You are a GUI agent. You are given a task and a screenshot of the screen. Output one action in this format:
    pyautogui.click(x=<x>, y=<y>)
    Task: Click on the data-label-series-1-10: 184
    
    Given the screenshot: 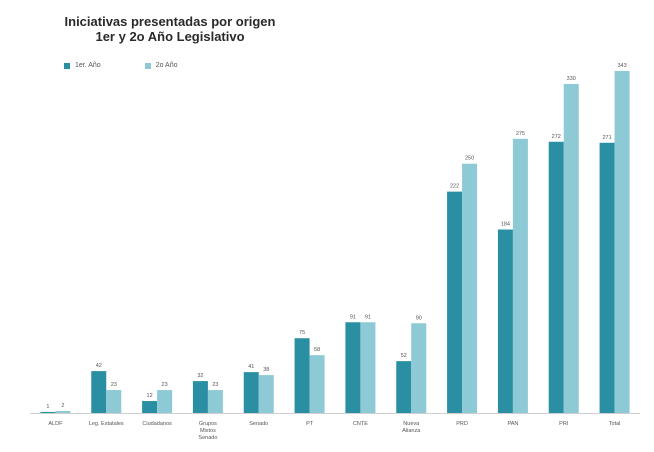 What is the action you would take?
    pyautogui.click(x=505, y=225)
    